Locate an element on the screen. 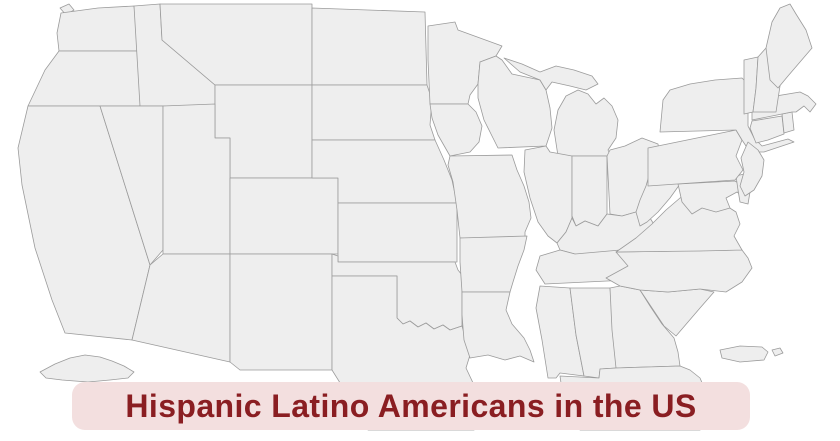 The height and width of the screenshot is (441, 840). state-kansas is located at coordinates (397, 232).